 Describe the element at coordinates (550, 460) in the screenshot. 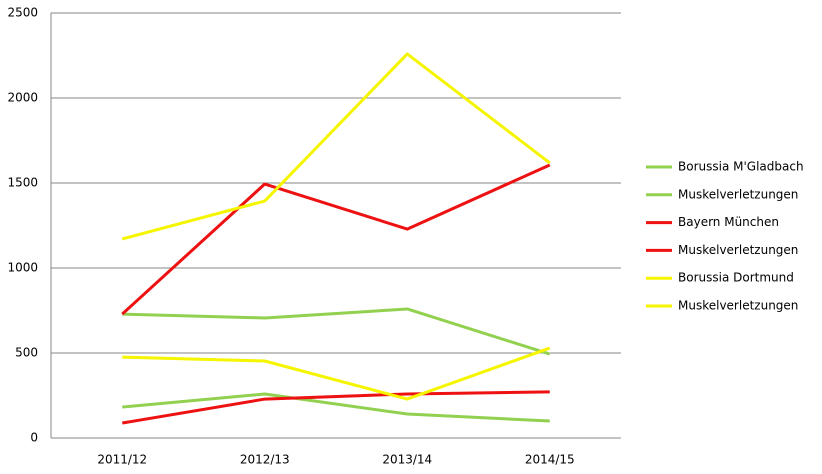

I see `x-tick-label: 2014/15` at that location.